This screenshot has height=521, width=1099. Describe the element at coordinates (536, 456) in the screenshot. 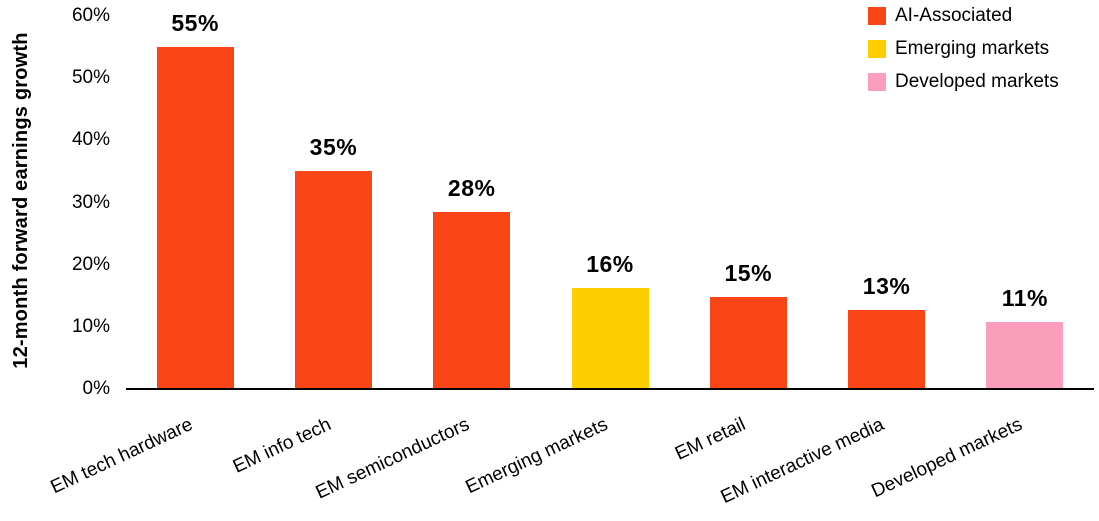

I see `x-axis-label: Emerging markets` at that location.